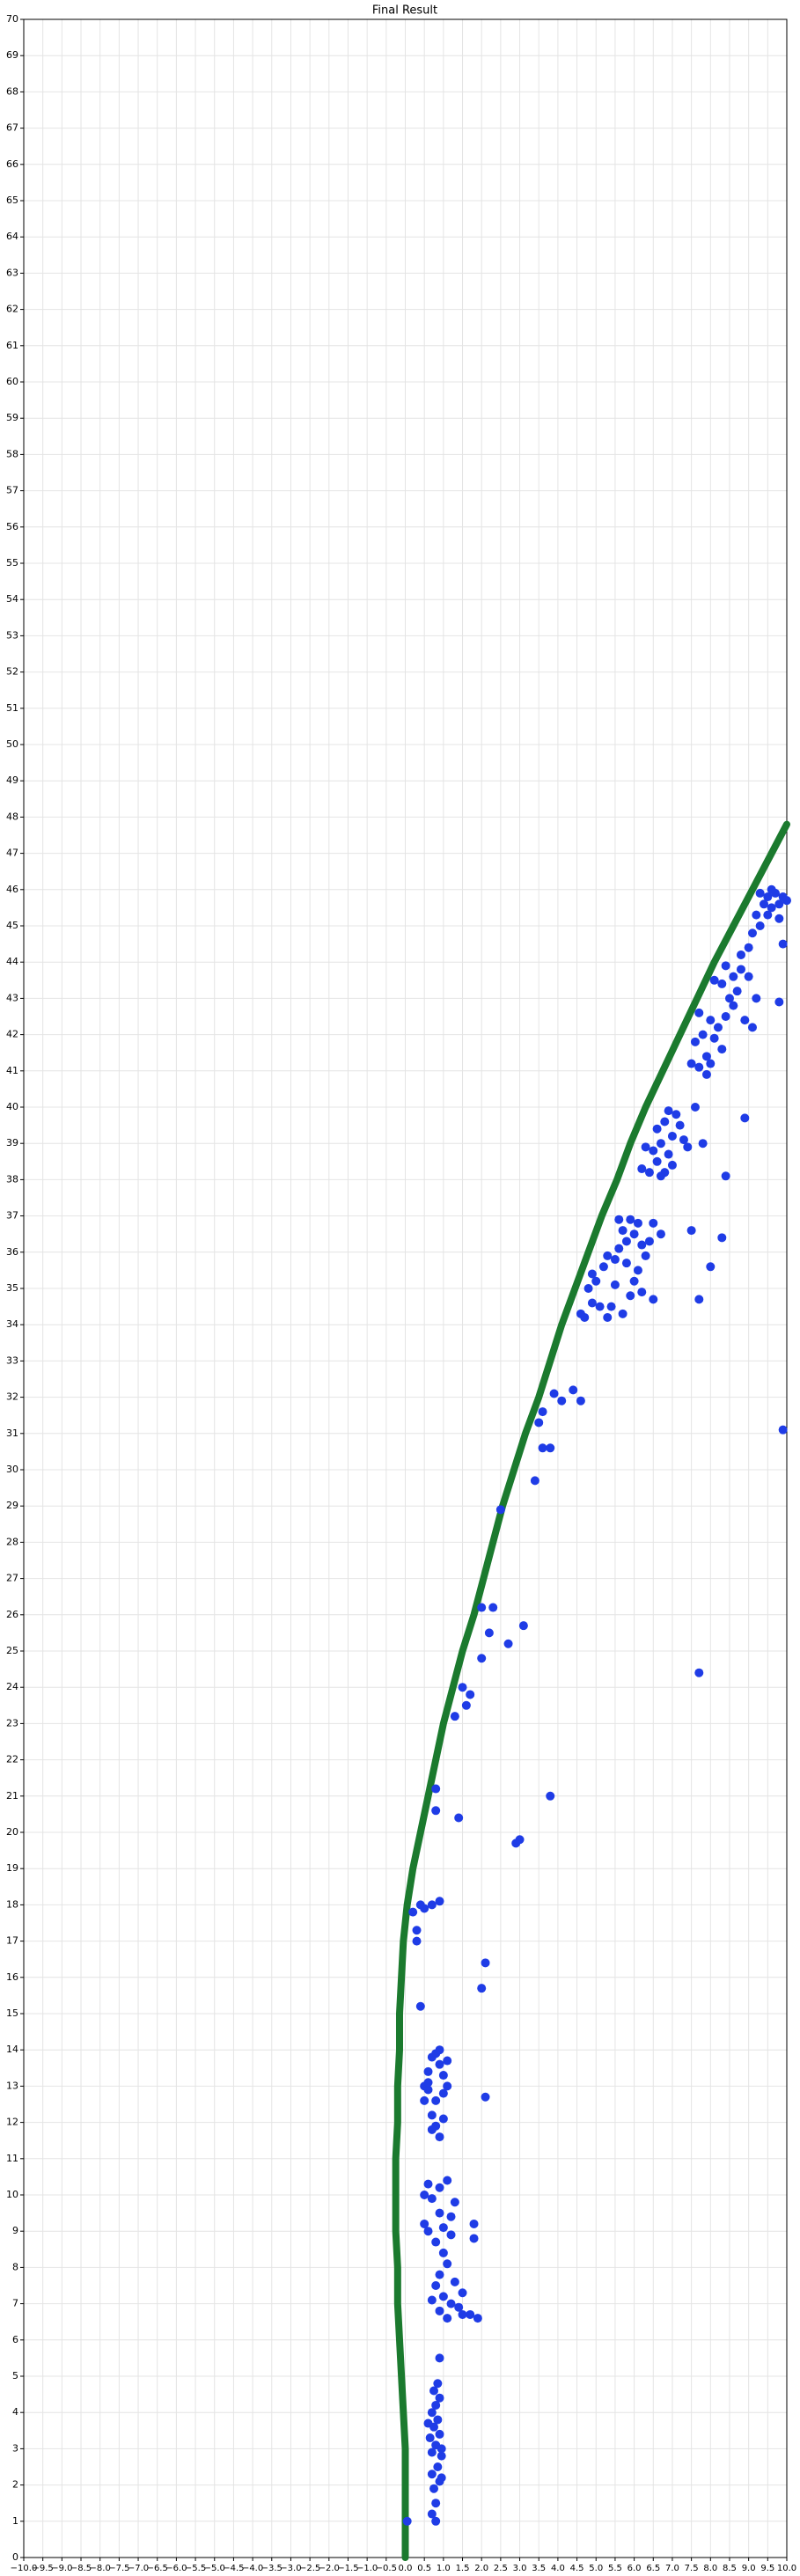 The width and height of the screenshot is (800, 2576). I want to click on y-tick-label: 40, so click(12, 1106).